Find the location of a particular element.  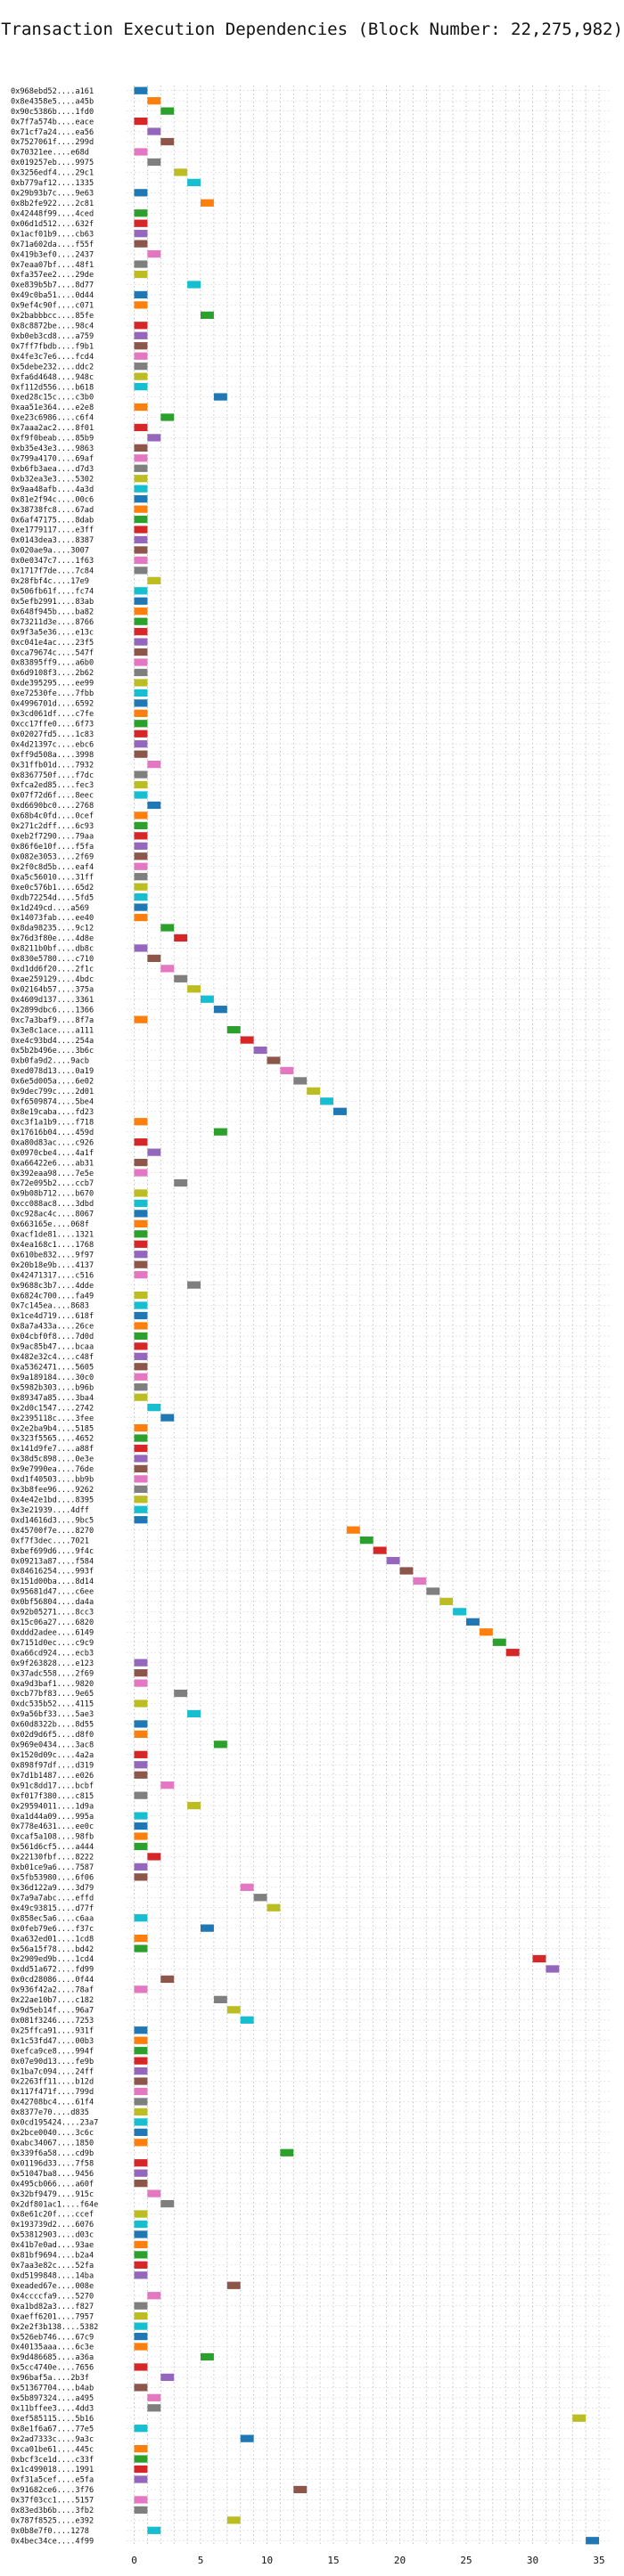

row-label: 0x01196d33....7f58 is located at coordinates (52, 2163).